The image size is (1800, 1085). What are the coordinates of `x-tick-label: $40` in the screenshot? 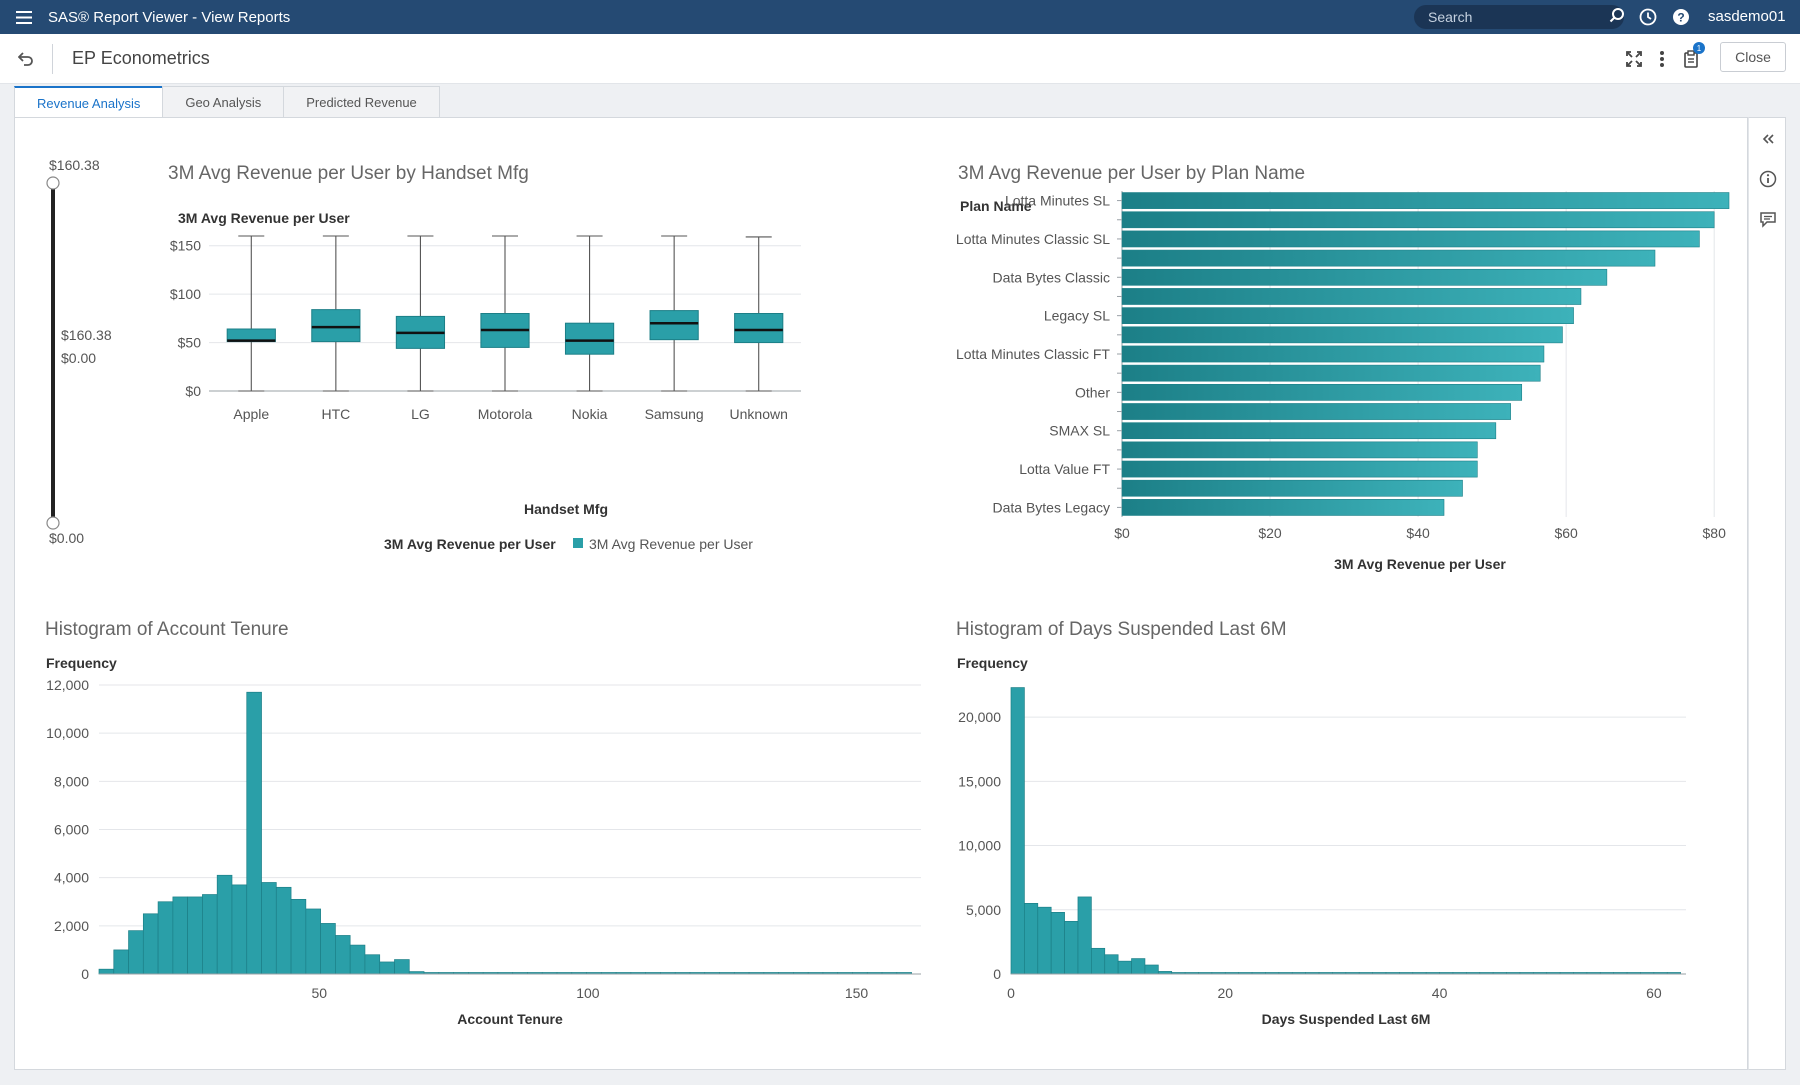 It's located at (1418, 533).